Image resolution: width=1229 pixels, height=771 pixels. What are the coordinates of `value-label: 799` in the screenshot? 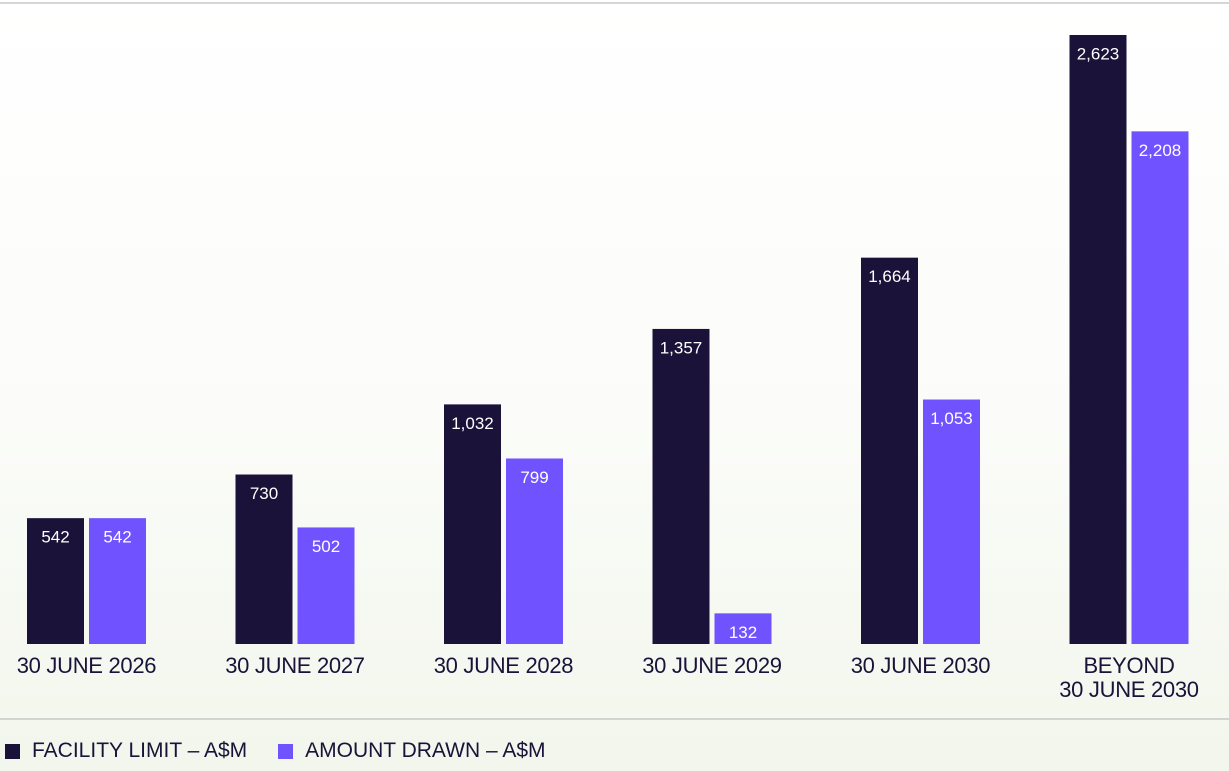 It's located at (534, 477).